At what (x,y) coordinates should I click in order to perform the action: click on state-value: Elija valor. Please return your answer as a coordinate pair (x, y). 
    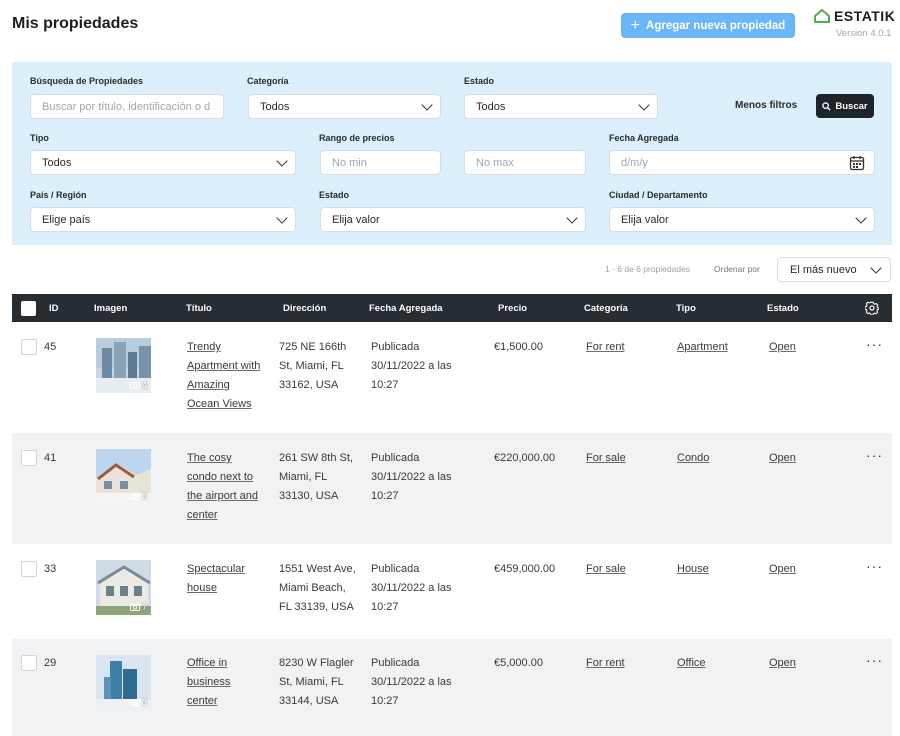
    Looking at the image, I should click on (356, 219).